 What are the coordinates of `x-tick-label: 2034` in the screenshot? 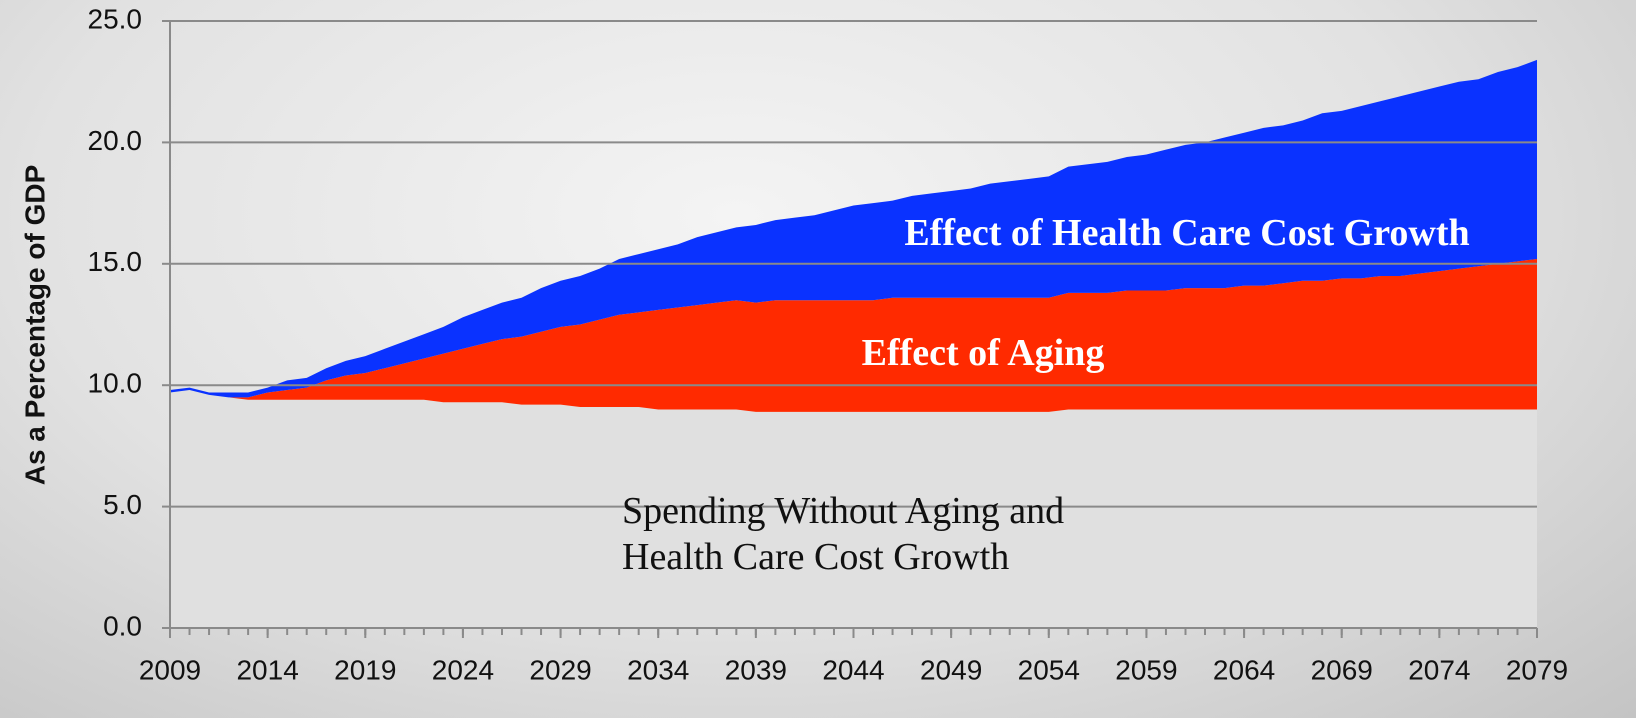 It's located at (658, 669).